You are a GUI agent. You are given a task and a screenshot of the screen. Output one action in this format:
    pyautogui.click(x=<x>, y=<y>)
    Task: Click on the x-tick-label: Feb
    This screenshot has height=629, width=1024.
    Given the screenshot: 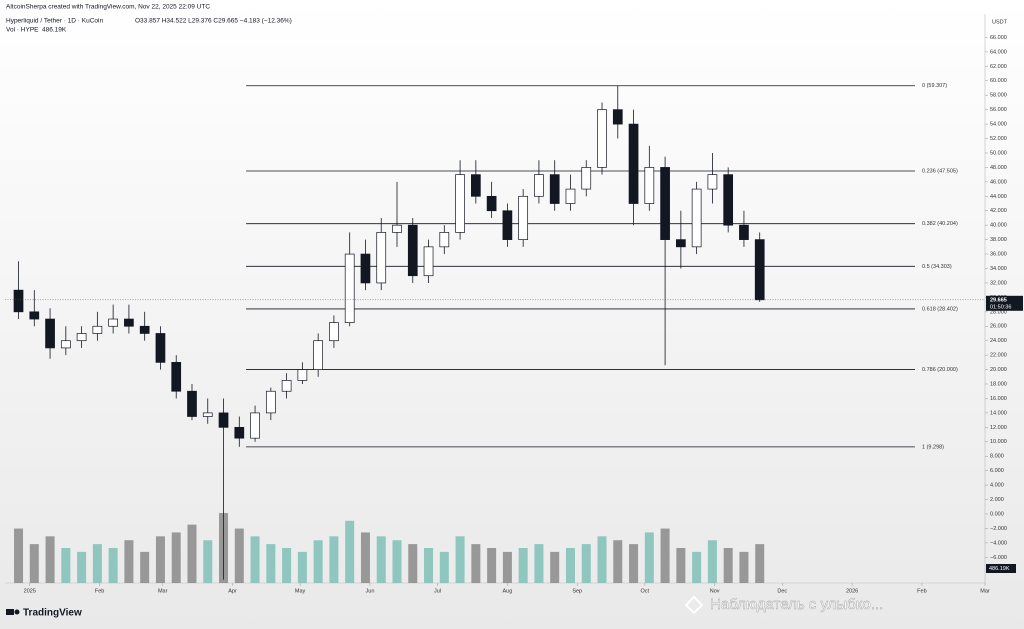 What is the action you would take?
    pyautogui.click(x=921, y=591)
    